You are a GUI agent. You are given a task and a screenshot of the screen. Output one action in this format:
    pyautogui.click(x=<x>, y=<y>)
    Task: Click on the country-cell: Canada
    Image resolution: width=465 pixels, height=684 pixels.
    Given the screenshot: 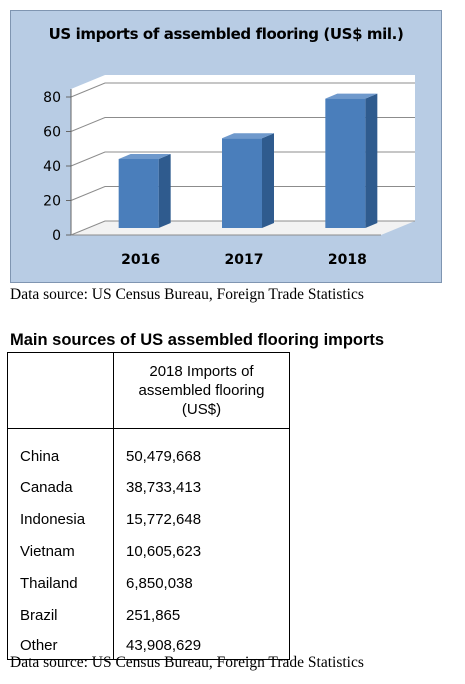 What is the action you would take?
    pyautogui.click(x=60, y=487)
    